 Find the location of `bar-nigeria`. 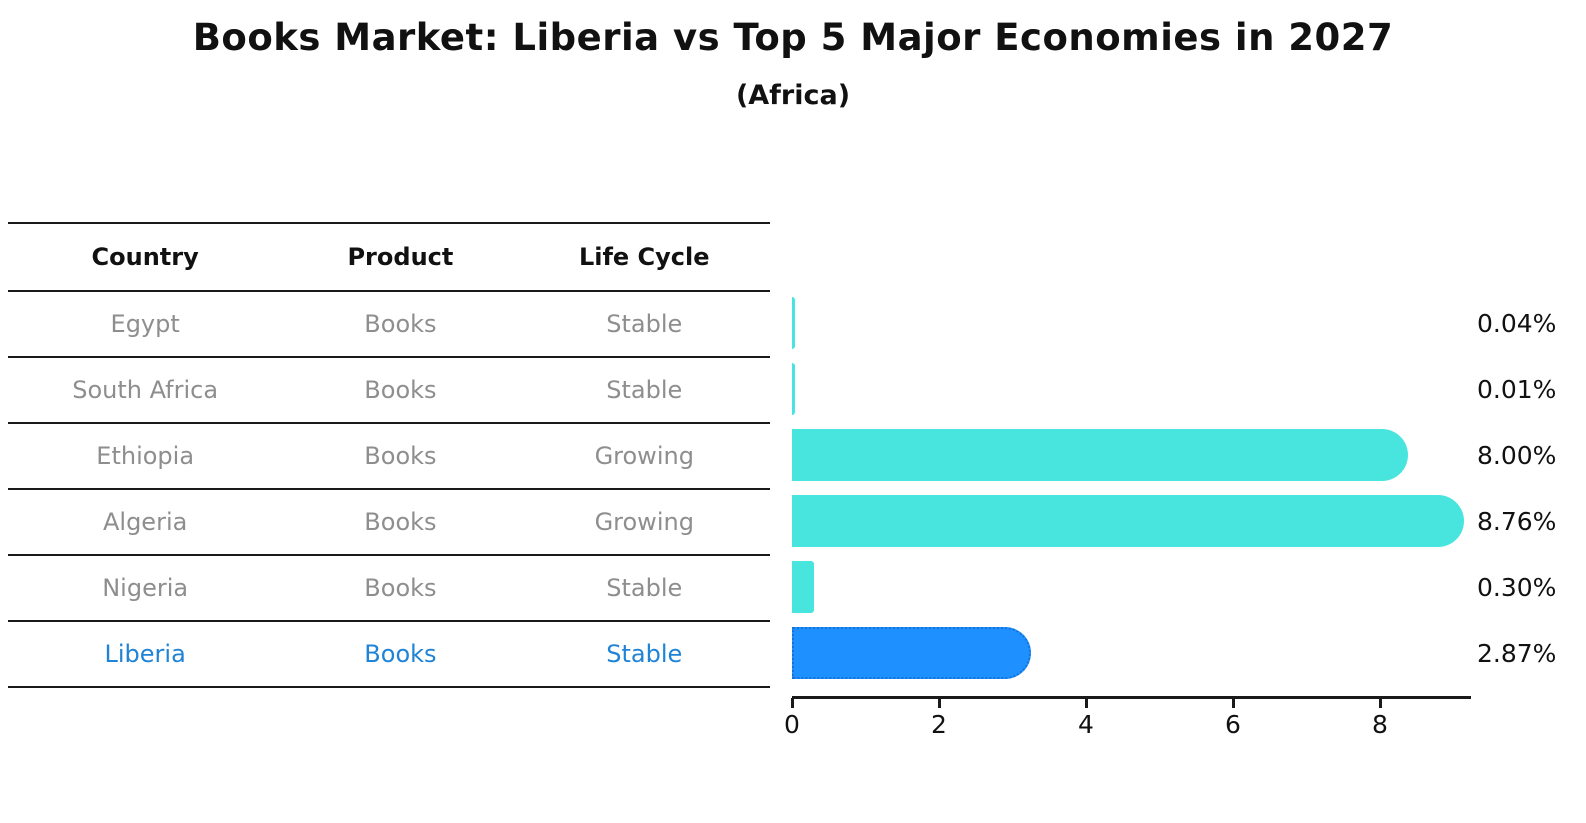

bar-nigeria is located at coordinates (803, 587).